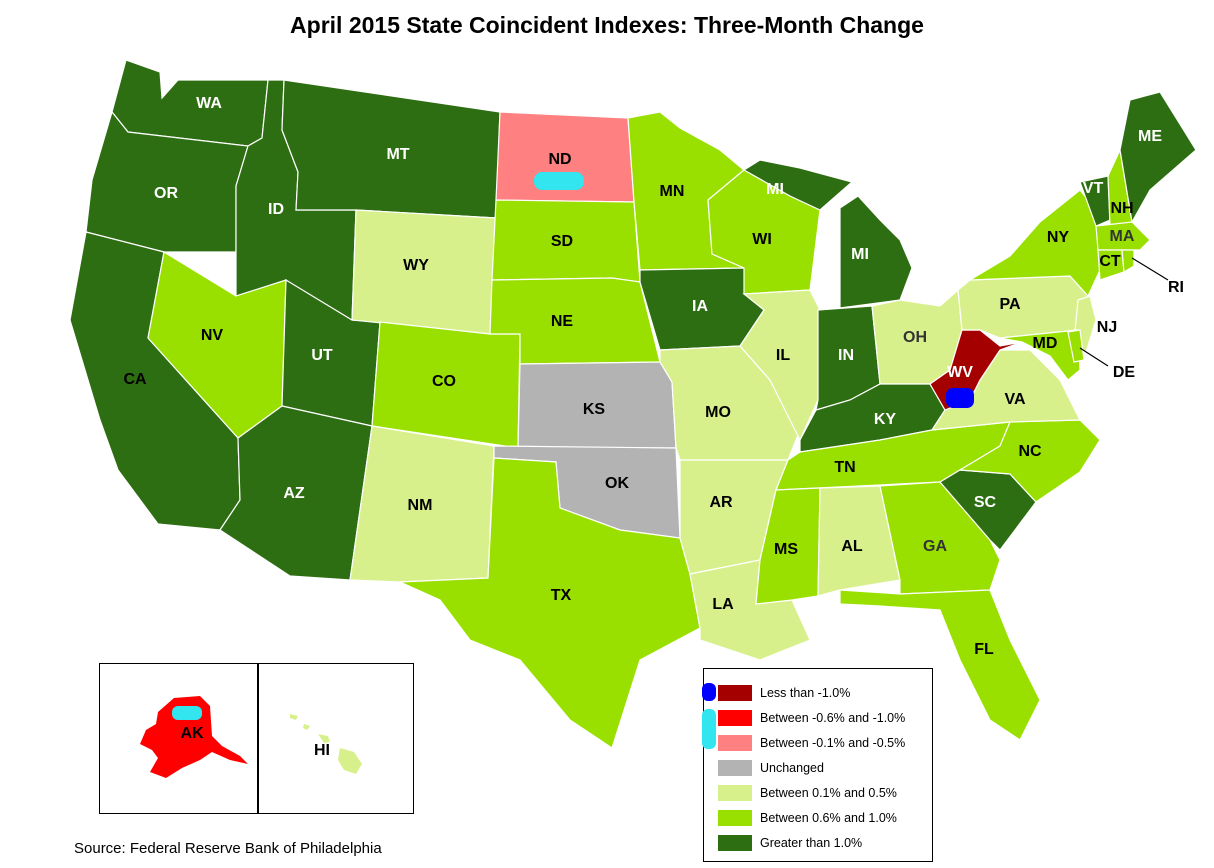  What do you see at coordinates (559, 181) in the screenshot?
I see `nd-marker-cyan` at bounding box center [559, 181].